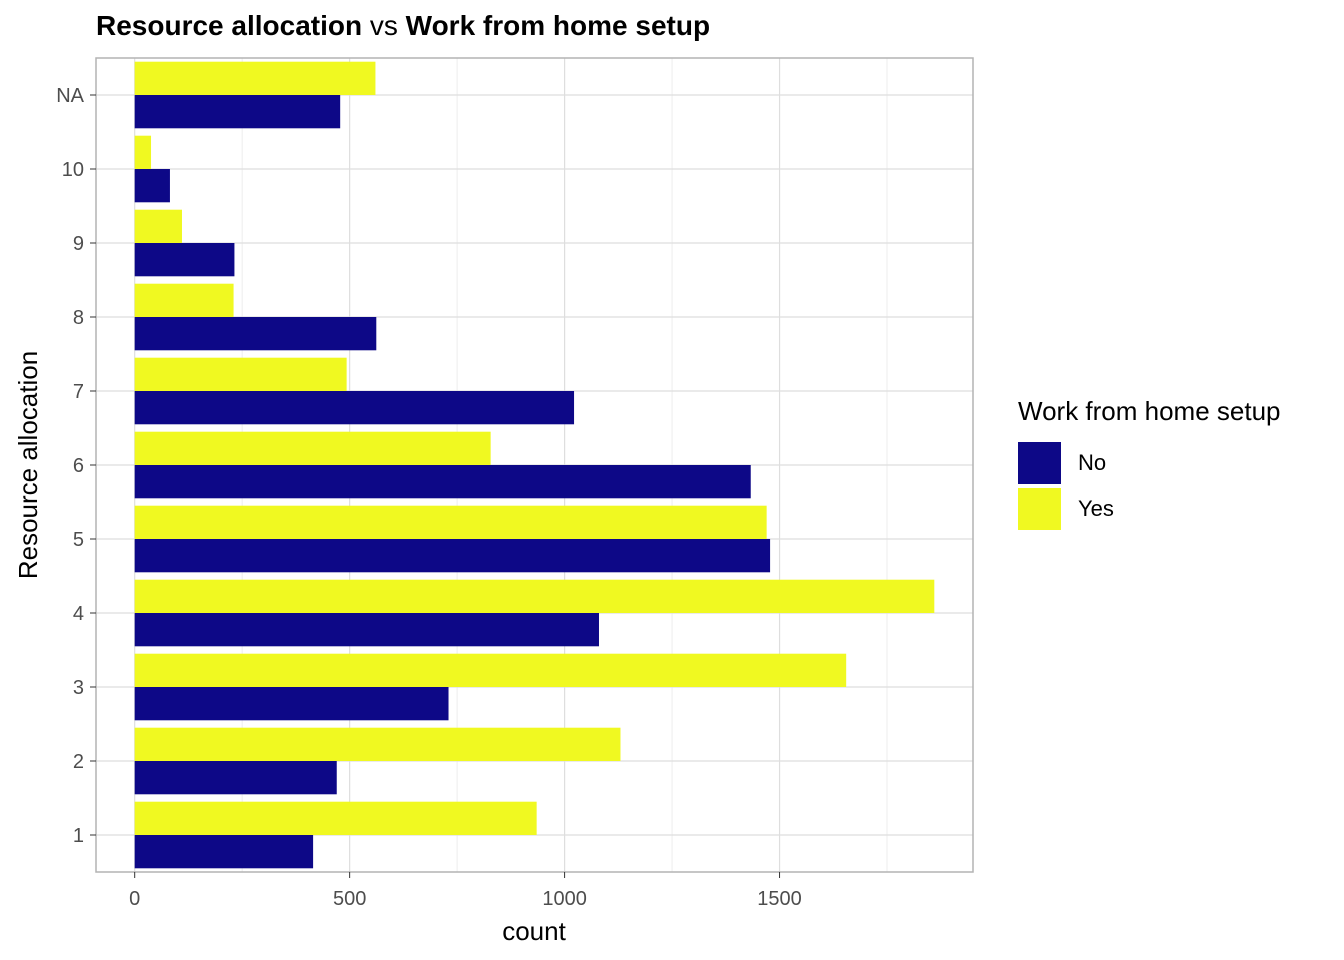 The image size is (1344, 960). Describe the element at coordinates (134, 899) in the screenshot. I see `x-tick-label: 0` at that location.